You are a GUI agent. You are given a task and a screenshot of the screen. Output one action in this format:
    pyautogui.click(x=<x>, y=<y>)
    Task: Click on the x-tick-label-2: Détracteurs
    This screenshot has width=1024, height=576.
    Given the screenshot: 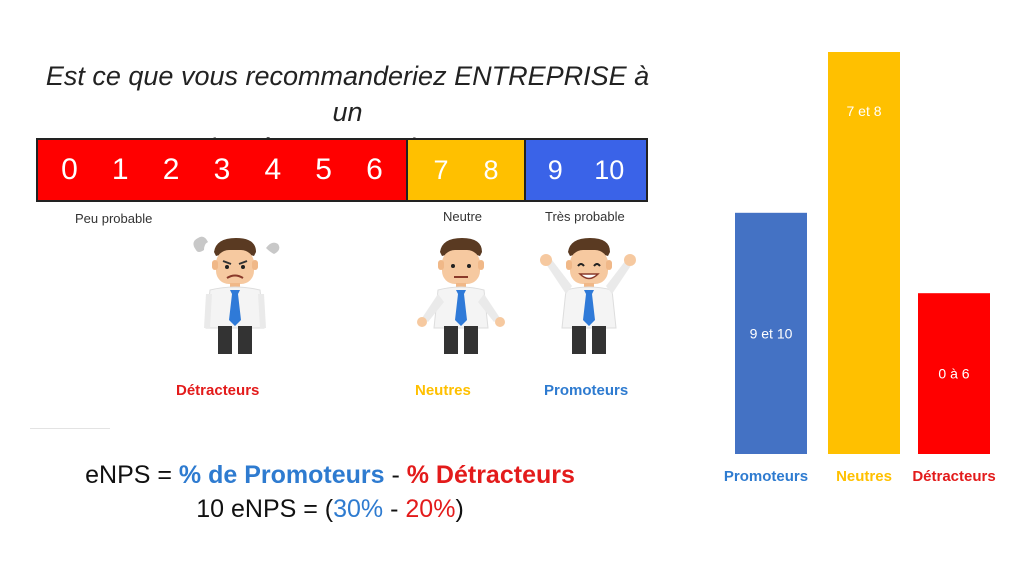 What is the action you would take?
    pyautogui.click(x=953, y=476)
    